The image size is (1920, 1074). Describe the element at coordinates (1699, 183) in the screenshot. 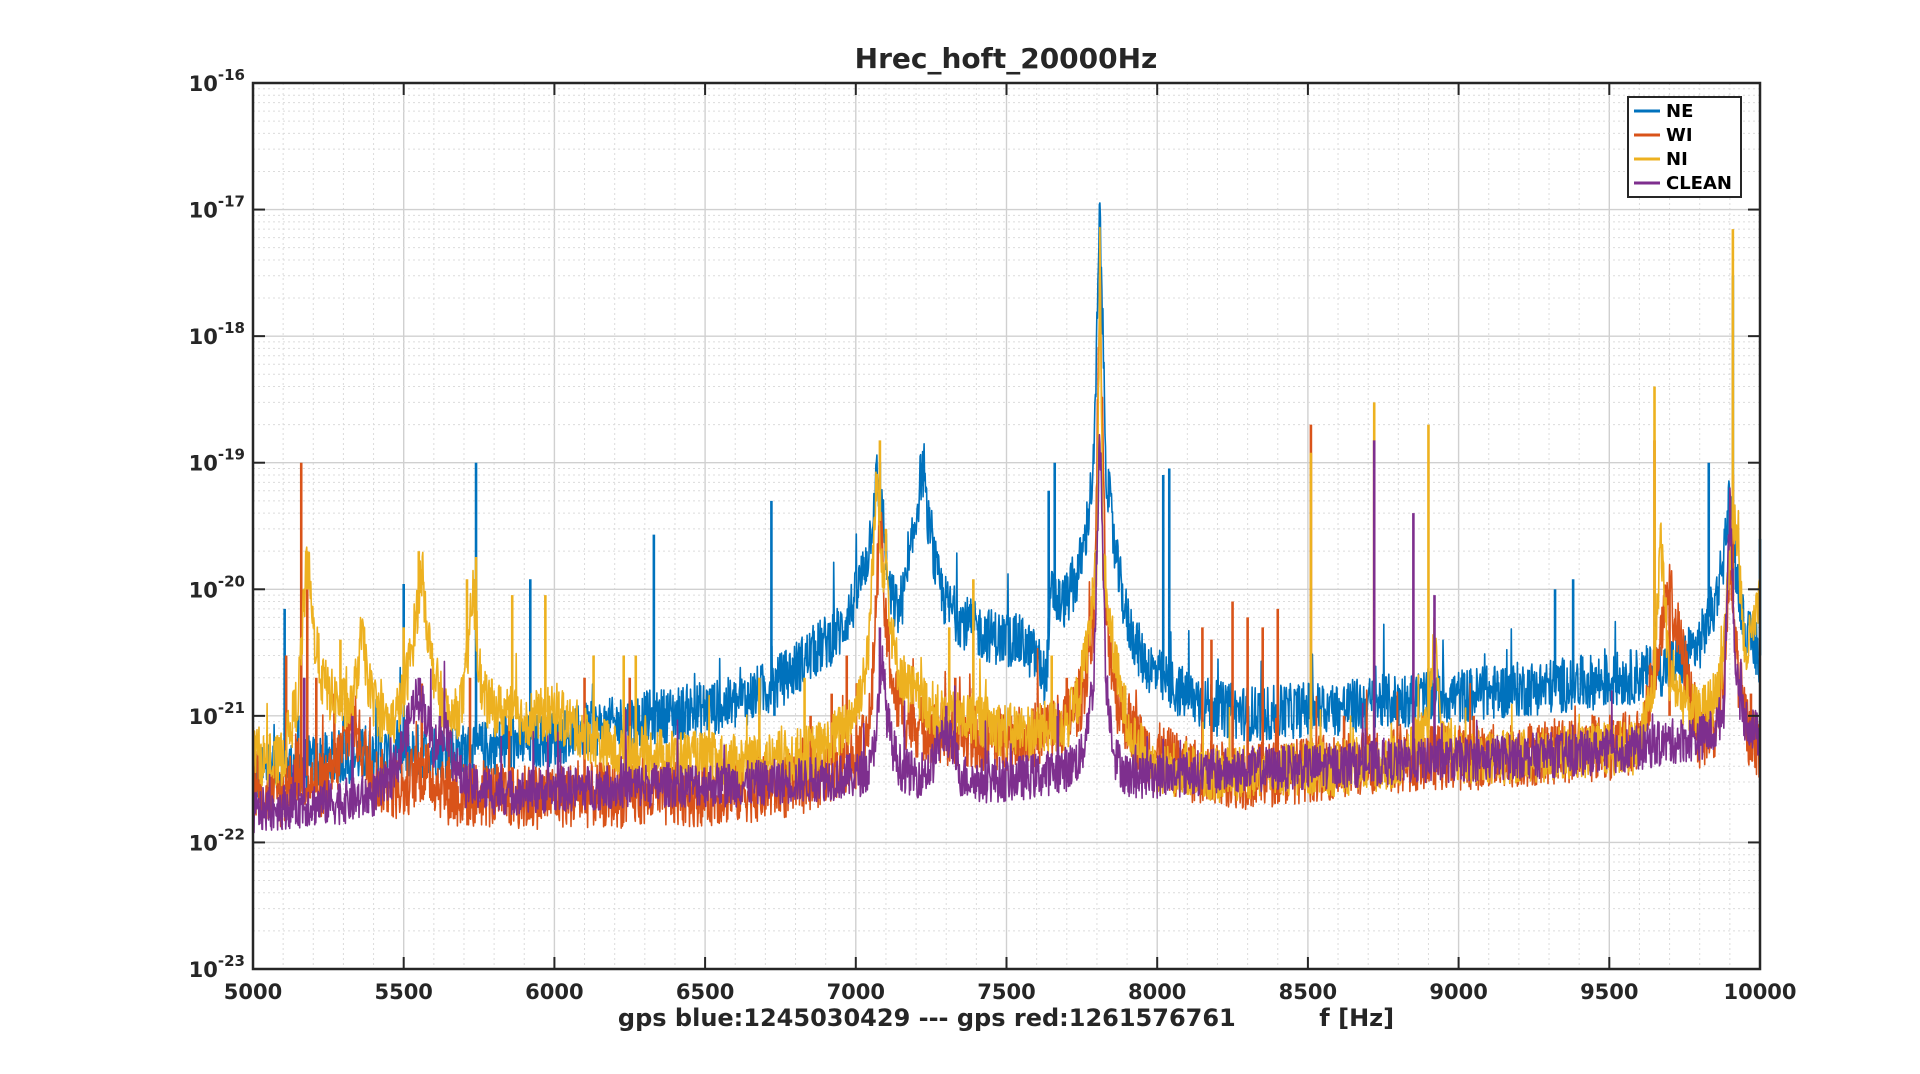

I see `legend-label-clean: CLEAN` at that location.